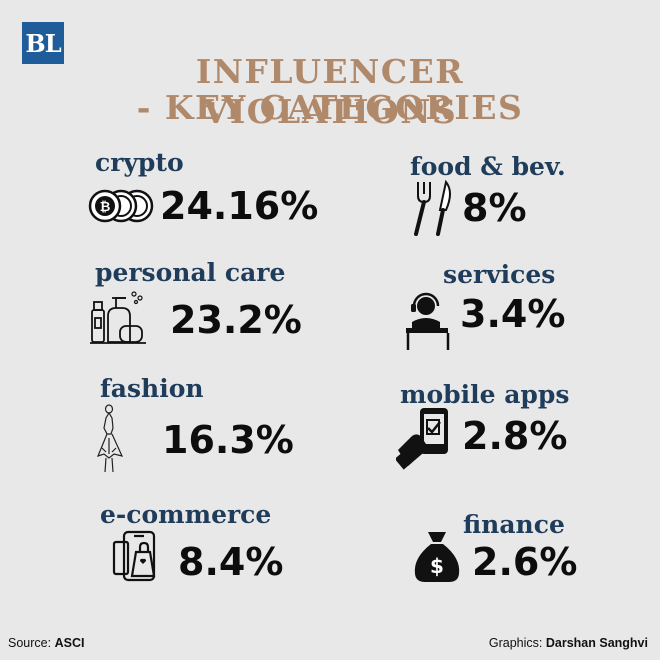  What do you see at coordinates (139, 162) in the screenshot?
I see `category-label-crypto: crypto` at bounding box center [139, 162].